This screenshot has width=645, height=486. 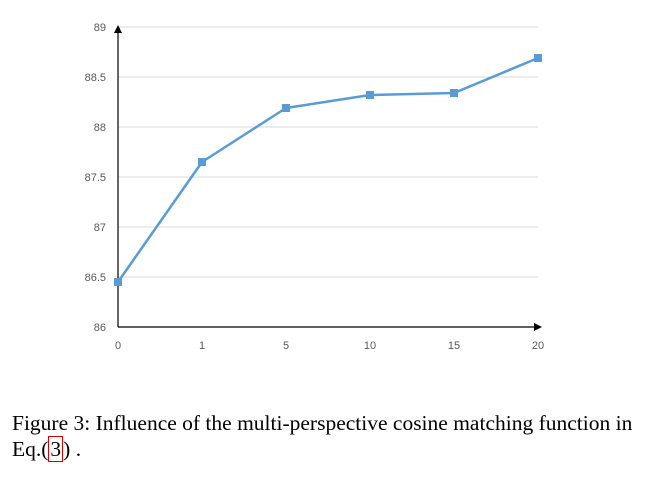 I want to click on x-axis-arrow-icon, so click(x=538, y=327).